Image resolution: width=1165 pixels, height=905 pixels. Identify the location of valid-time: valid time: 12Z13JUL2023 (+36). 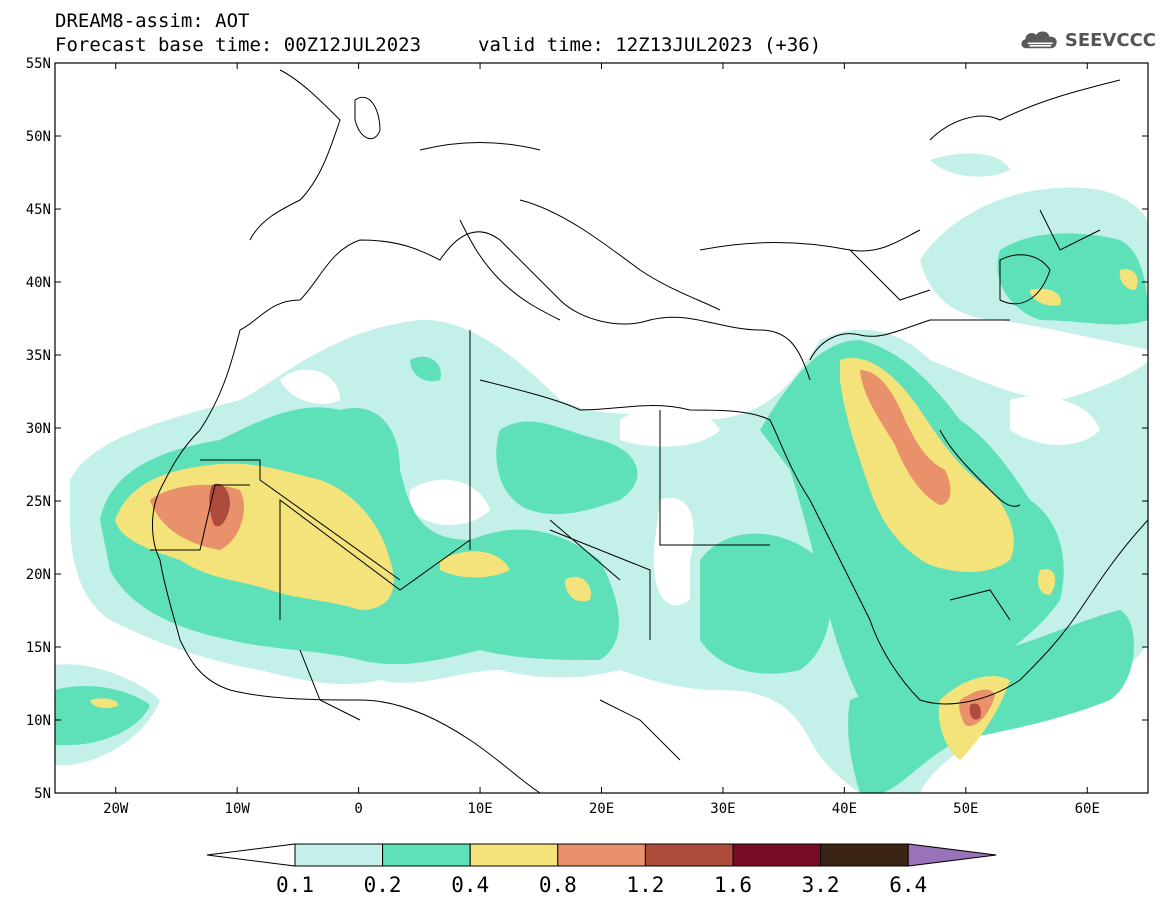
(650, 45).